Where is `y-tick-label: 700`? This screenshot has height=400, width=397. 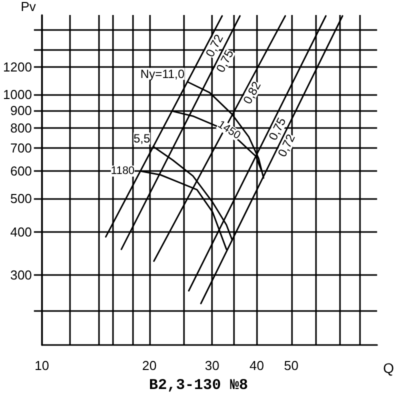 y-tick-label: 700 is located at coordinates (21, 148).